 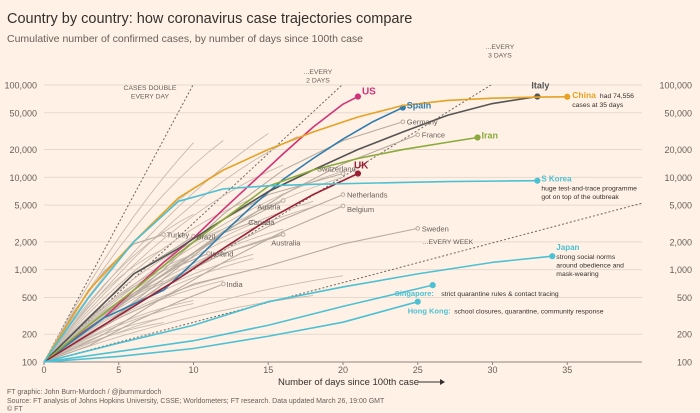 What do you see at coordinates (680, 242) in the screenshot?
I see `y-tick-label-right: 2,000` at bounding box center [680, 242].